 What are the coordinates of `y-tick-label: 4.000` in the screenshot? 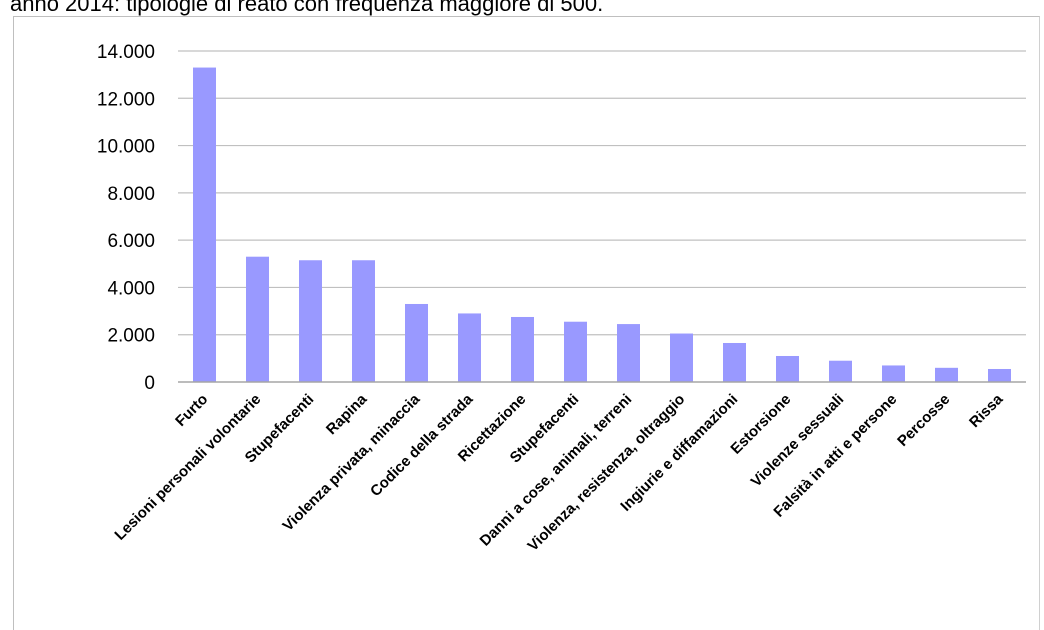 It's located at (131, 288).